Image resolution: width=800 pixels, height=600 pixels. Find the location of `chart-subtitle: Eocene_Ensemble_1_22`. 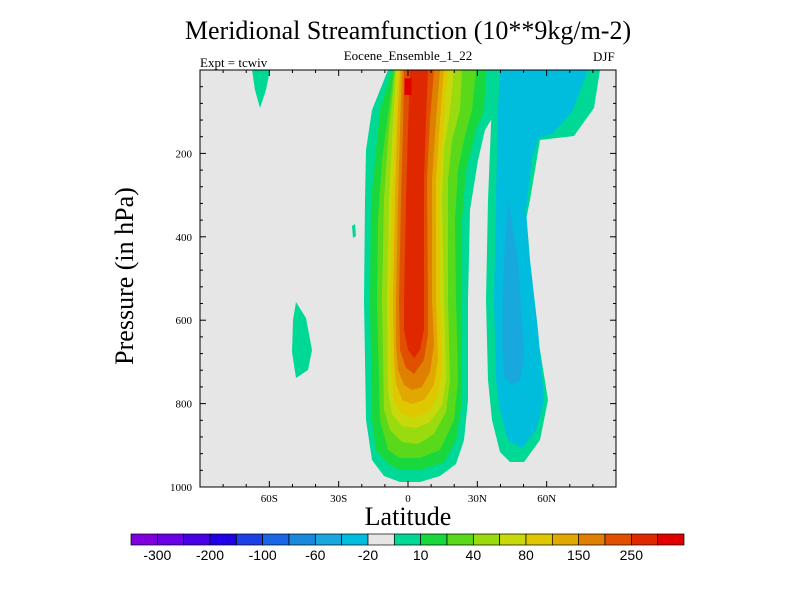

chart-subtitle: Eocene_Ensemble_1_22 is located at coordinates (408, 55).